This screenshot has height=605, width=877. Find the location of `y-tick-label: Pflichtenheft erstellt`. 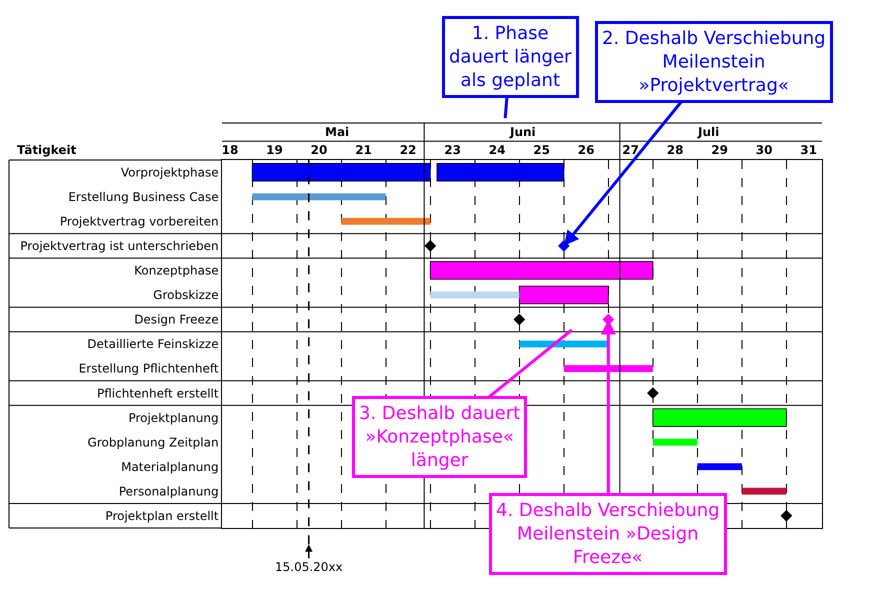

y-tick-label: Pflichtenheft erstellt is located at coordinates (158, 393).